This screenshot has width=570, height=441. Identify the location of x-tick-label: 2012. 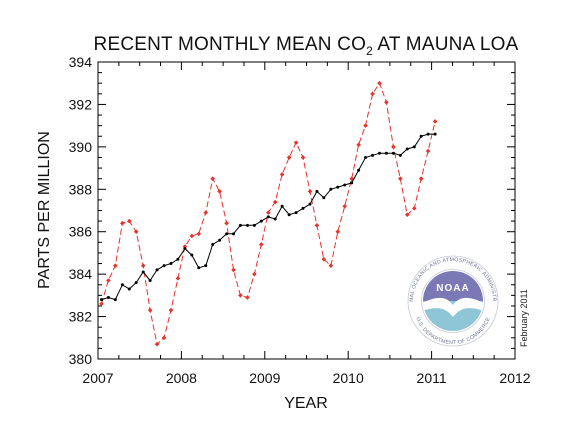
(514, 378).